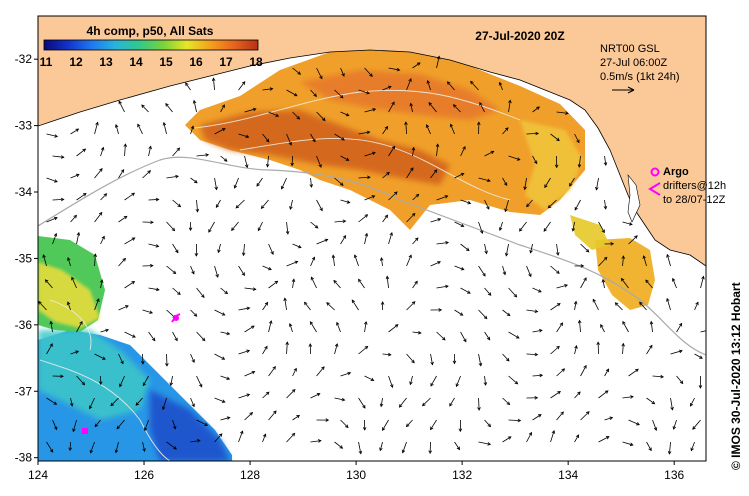 Image resolution: width=749 pixels, height=496 pixels. What do you see at coordinates (38, 475) in the screenshot?
I see `lon-tick-label: 124` at bounding box center [38, 475].